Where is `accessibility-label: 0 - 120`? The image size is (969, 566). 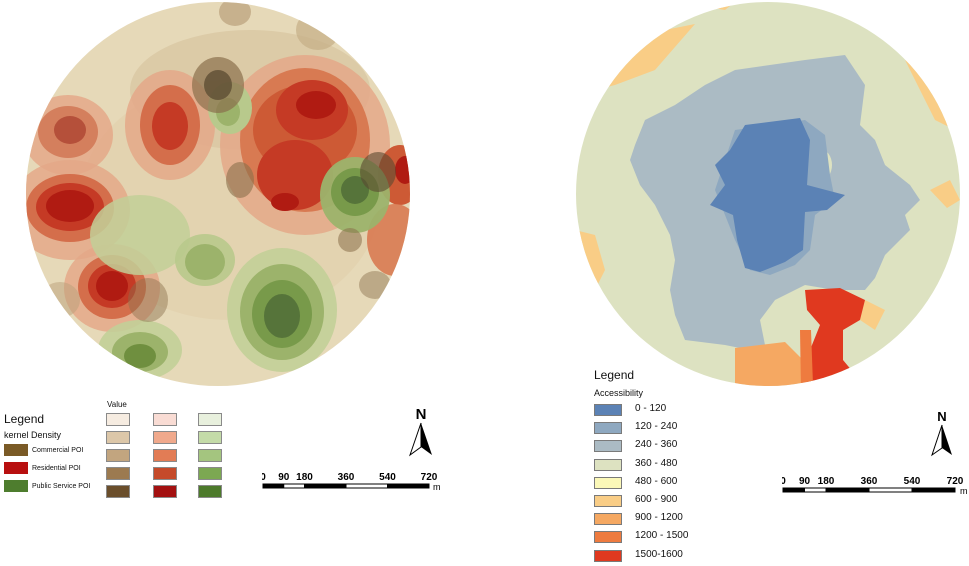
accessibility-label: 0 - 120 is located at coordinates (651, 408).